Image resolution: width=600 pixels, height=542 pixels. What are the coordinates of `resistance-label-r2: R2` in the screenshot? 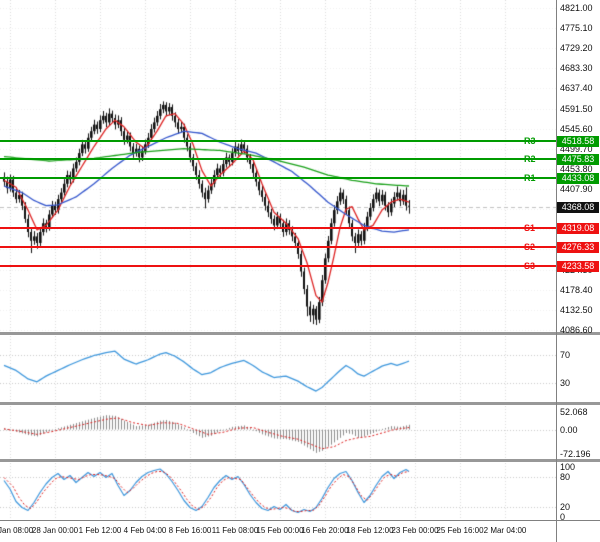 It's located at (530, 159).